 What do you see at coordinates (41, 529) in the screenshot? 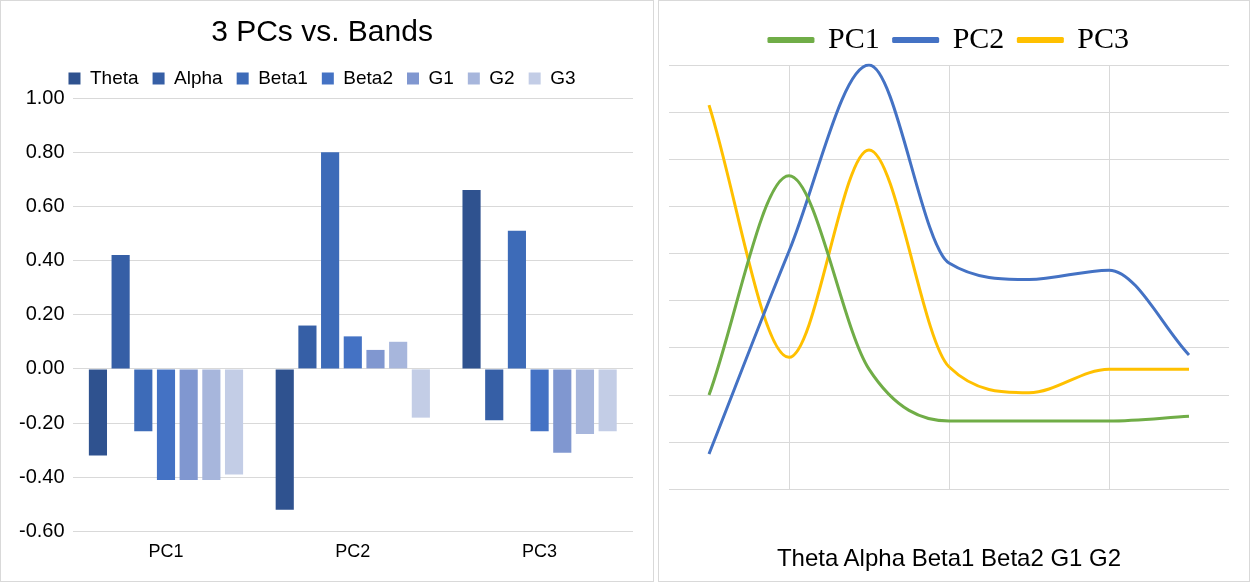
I see `y-tick-label: -0.60` at bounding box center [41, 529].